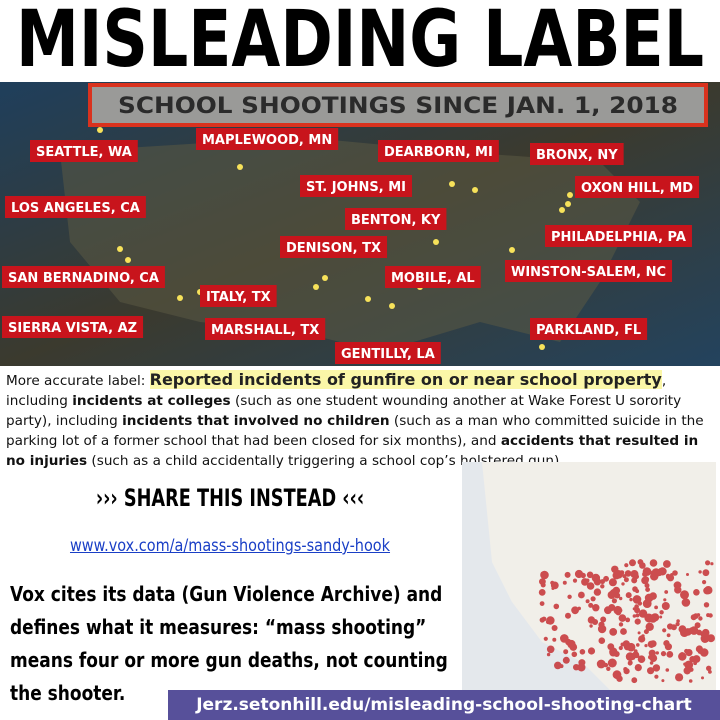 The width and height of the screenshot is (720, 720). I want to click on city-label: MAPLEWOOD, MN, so click(267, 140).